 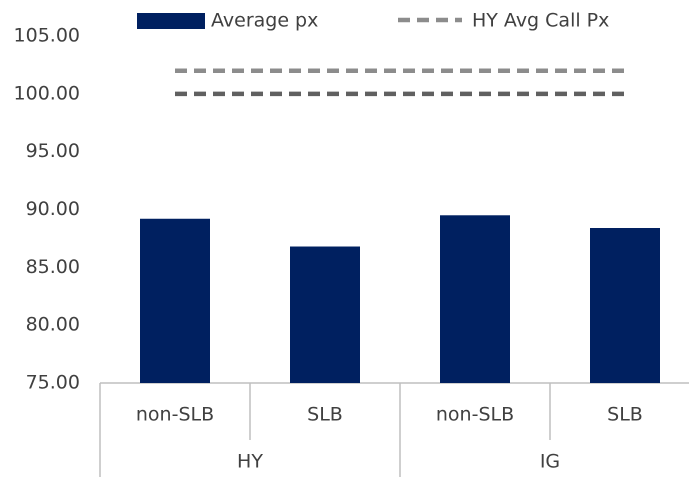 What do you see at coordinates (53, 209) in the screenshot?
I see `y-tick-label: 90.00` at bounding box center [53, 209].